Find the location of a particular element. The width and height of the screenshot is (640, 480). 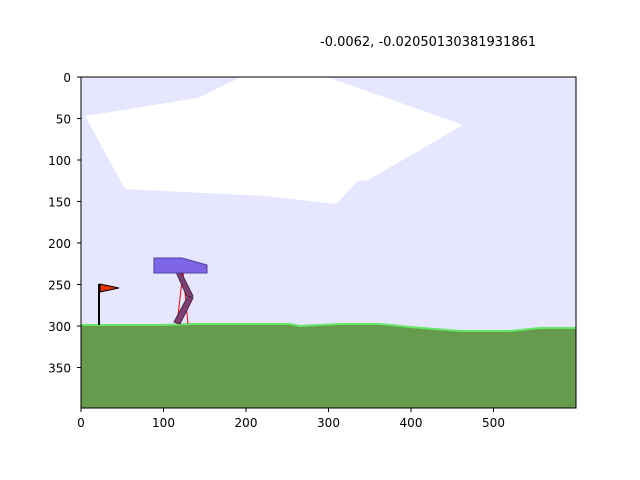

y-tick-label: 50 is located at coordinates (63, 120).